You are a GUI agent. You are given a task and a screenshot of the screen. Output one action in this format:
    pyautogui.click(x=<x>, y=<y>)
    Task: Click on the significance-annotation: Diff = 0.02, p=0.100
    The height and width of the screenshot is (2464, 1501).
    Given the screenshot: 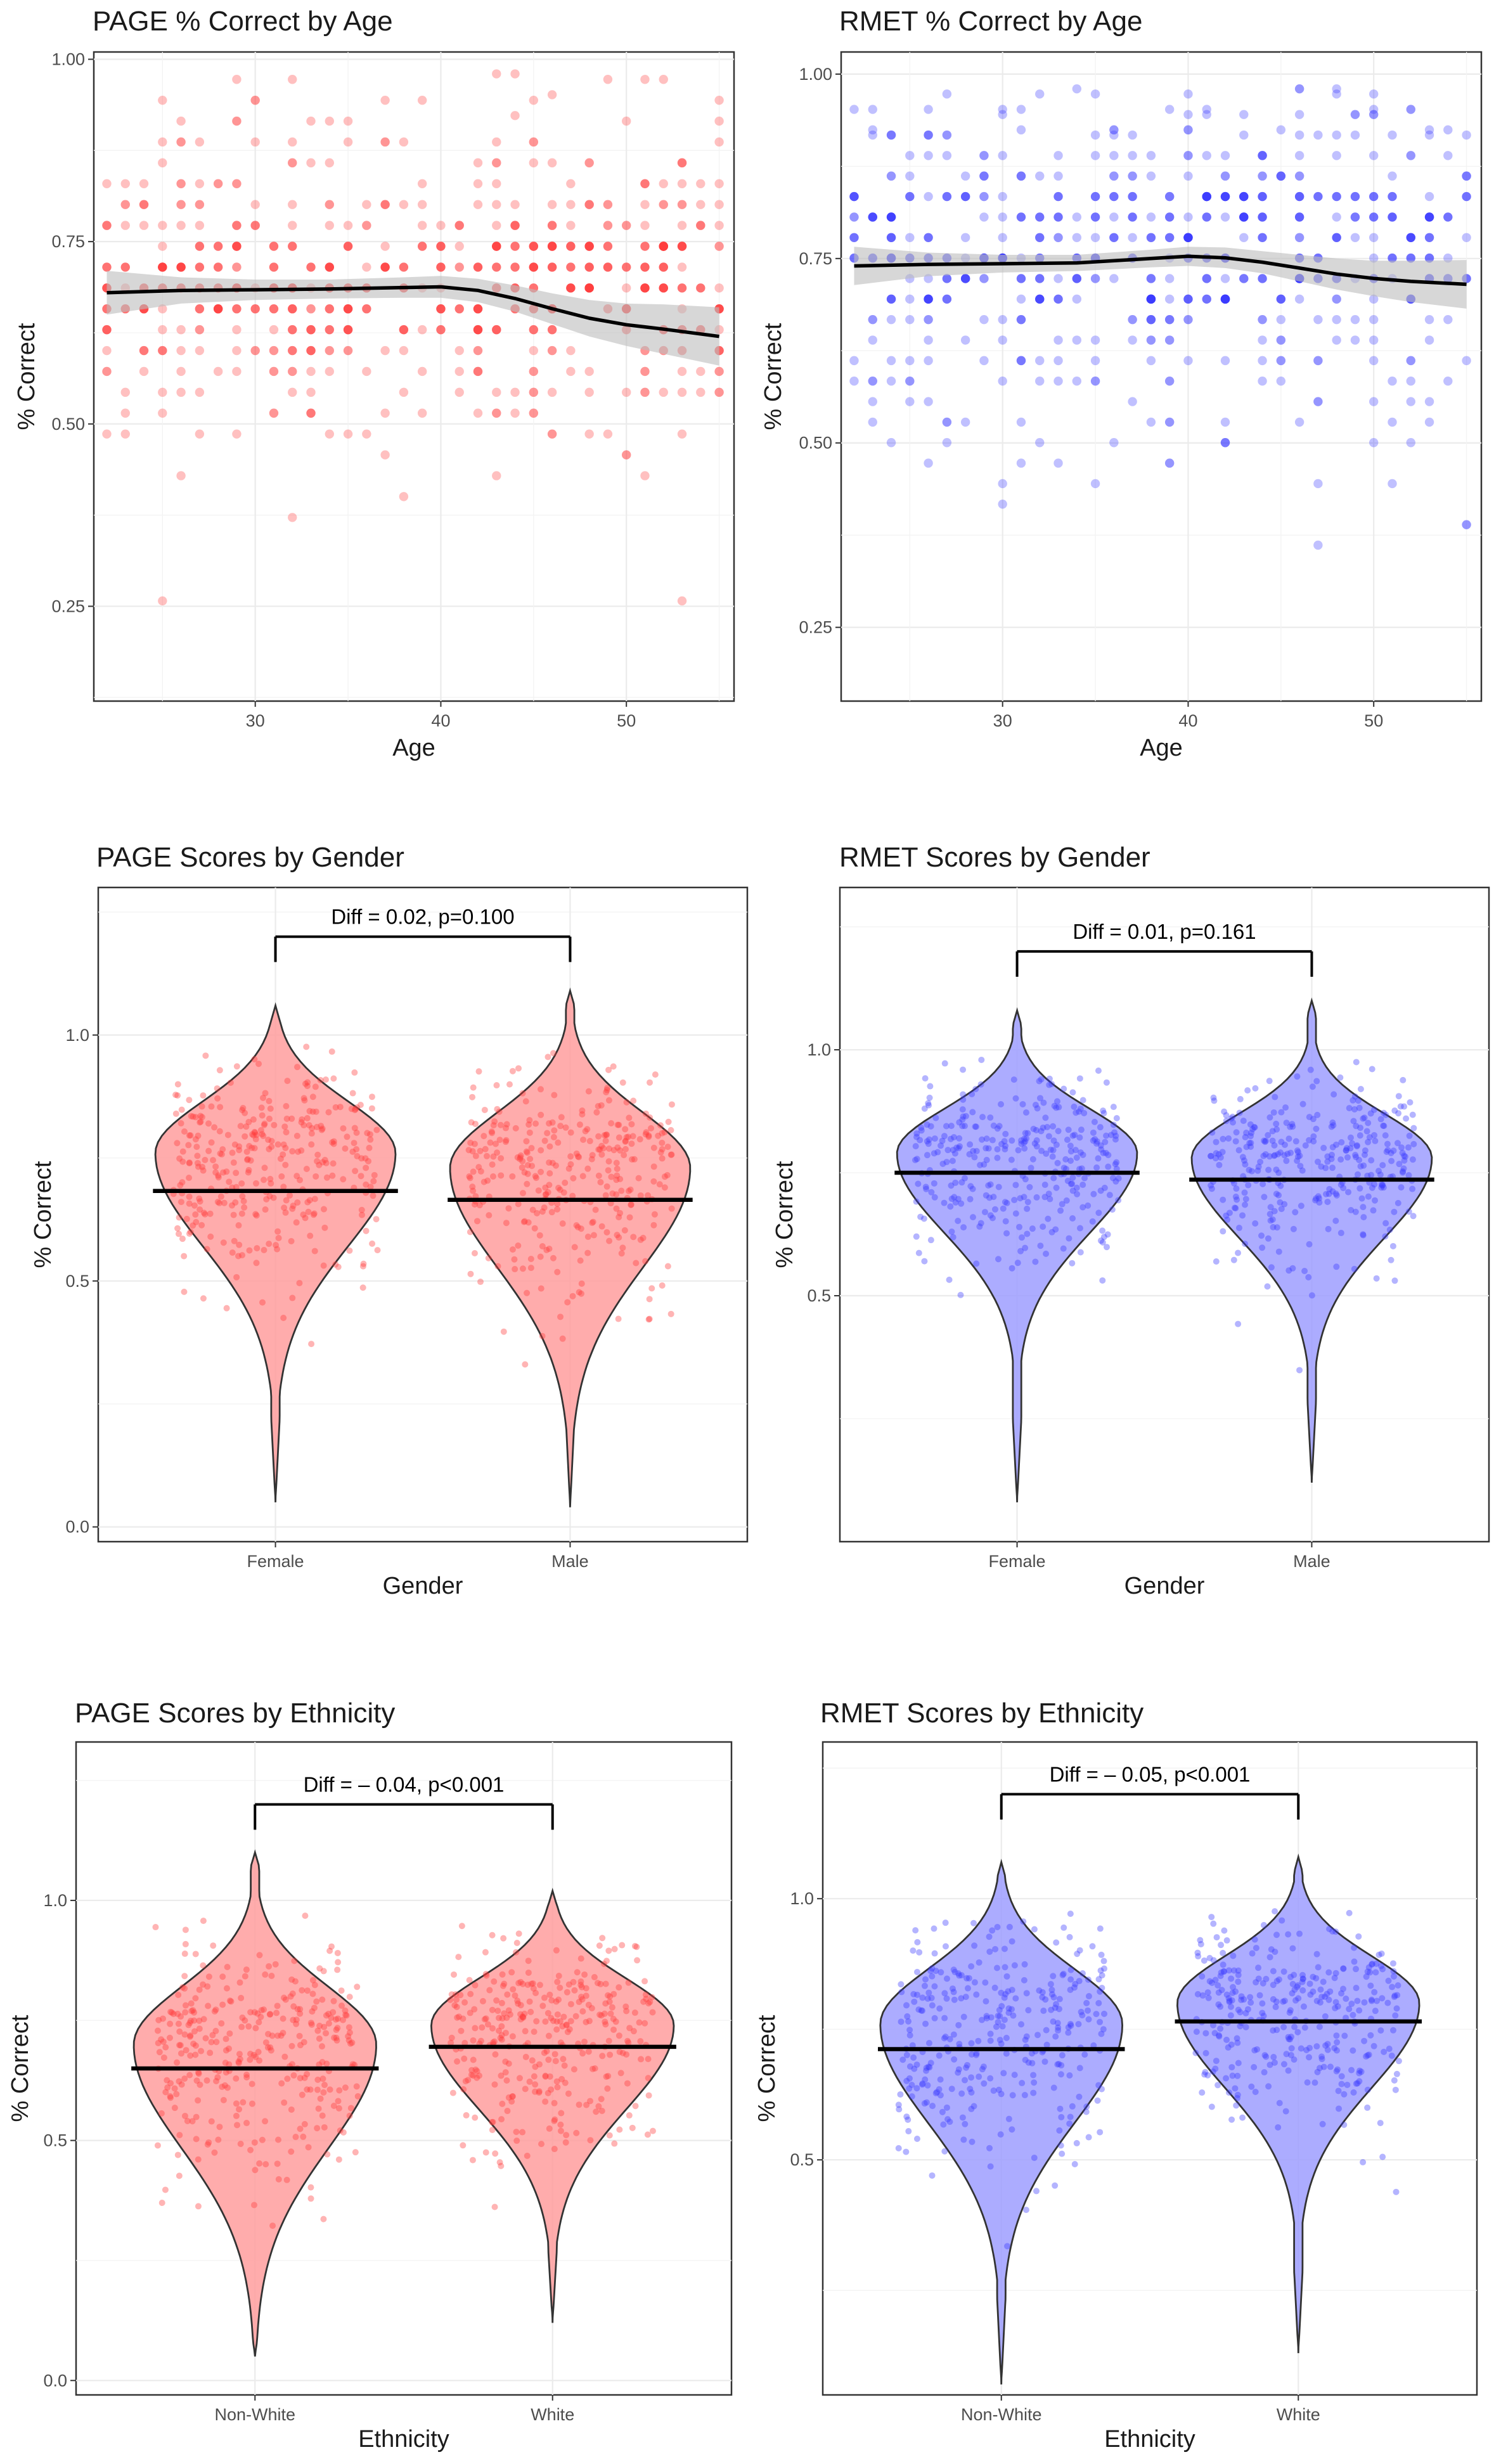 What is the action you would take?
    pyautogui.click(x=422, y=917)
    